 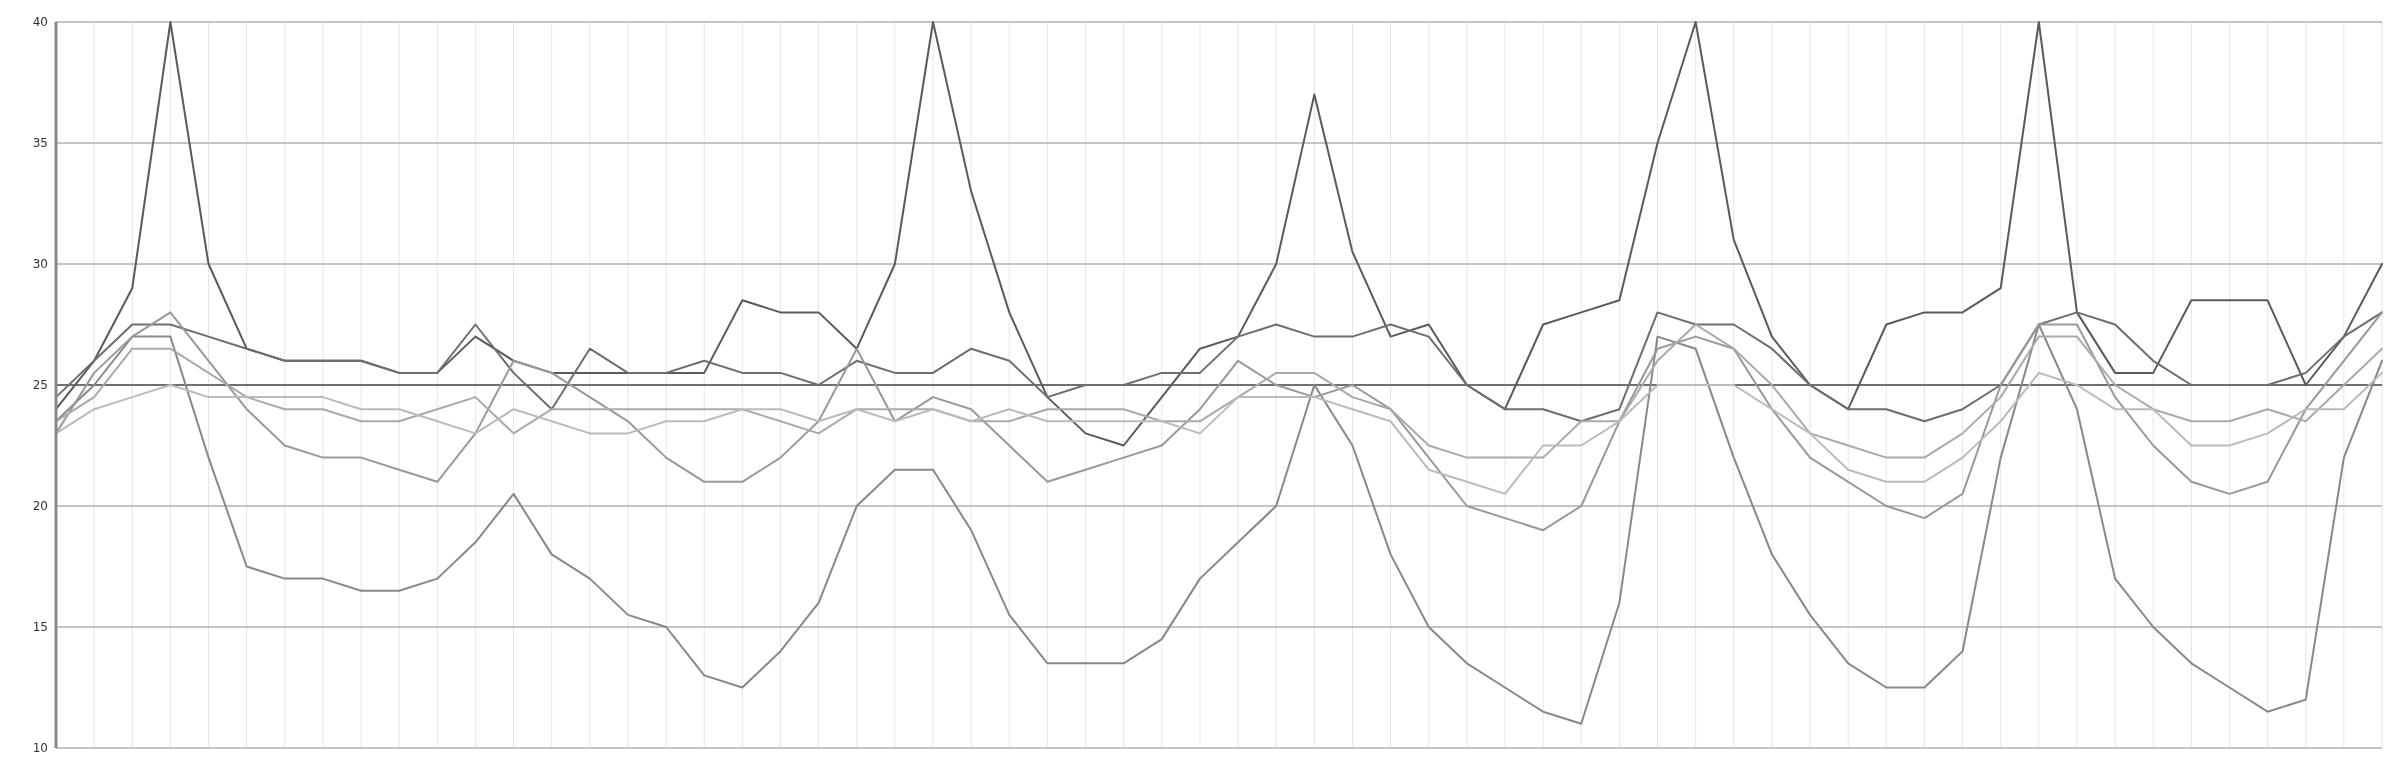 What do you see at coordinates (40, 22) in the screenshot?
I see `y-tick-label: 40` at bounding box center [40, 22].